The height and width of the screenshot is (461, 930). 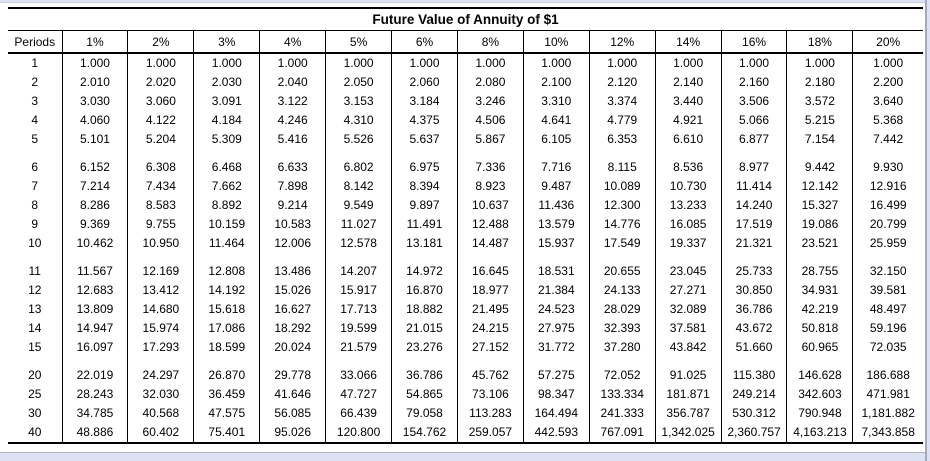 I want to click on column-header: 12%, so click(x=622, y=42).